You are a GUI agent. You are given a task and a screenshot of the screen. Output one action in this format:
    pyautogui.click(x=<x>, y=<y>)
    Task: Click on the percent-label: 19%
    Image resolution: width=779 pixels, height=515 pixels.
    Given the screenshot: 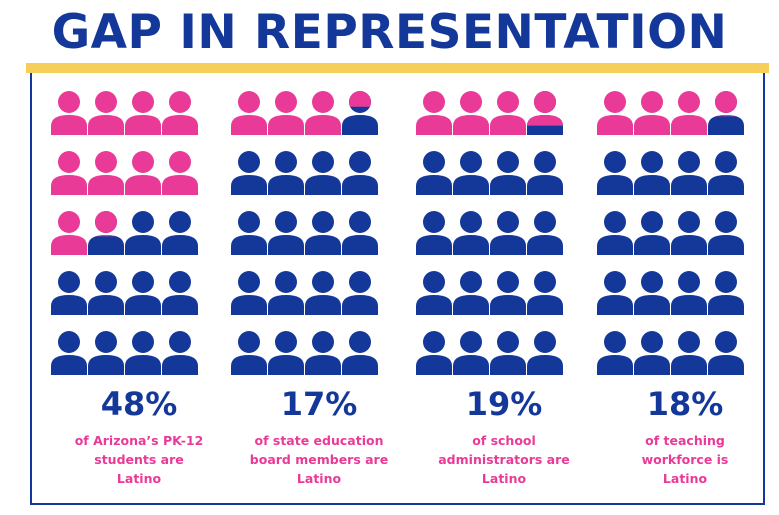 What is the action you would take?
    pyautogui.click(x=504, y=404)
    